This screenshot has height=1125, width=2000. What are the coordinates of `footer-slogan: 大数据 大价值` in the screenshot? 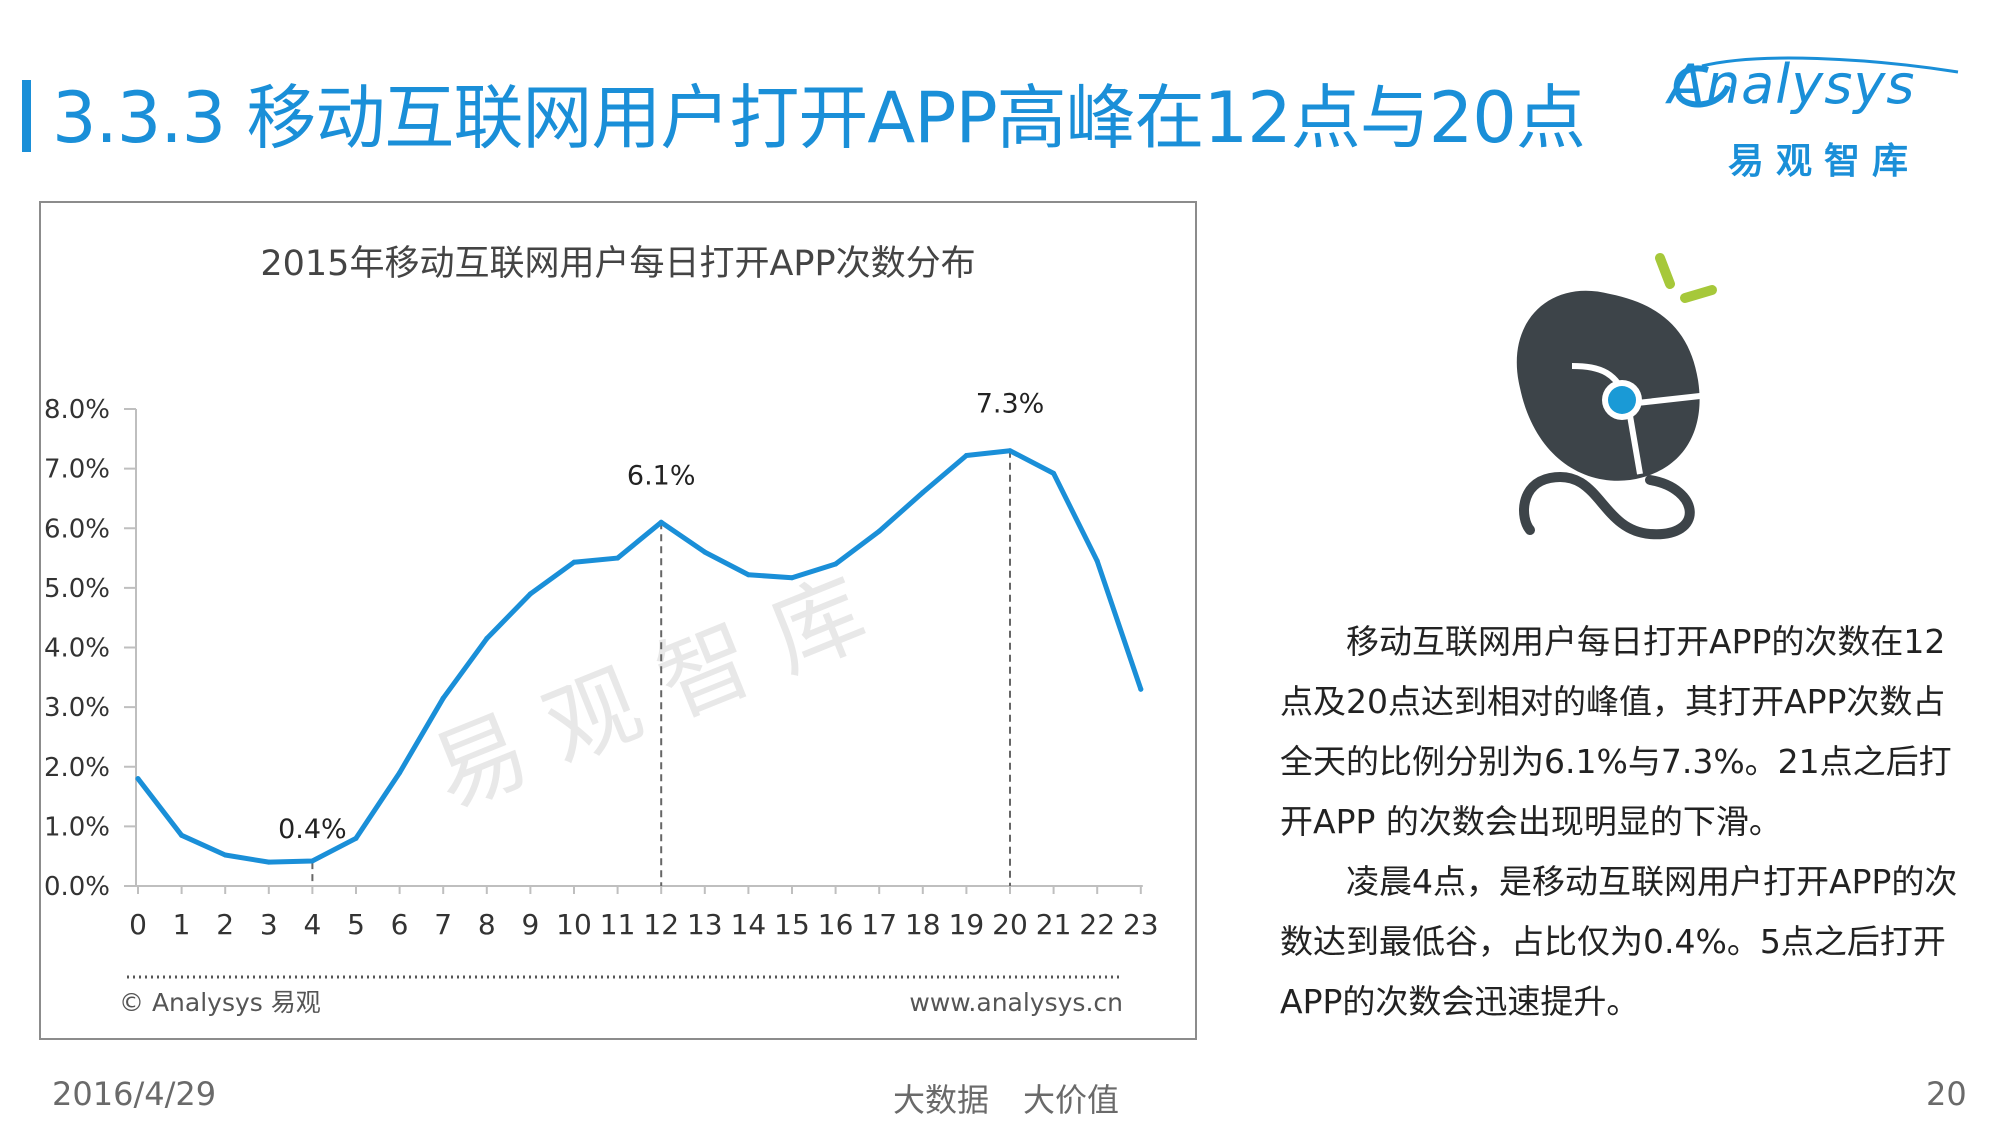 It's located at (1023, 1098).